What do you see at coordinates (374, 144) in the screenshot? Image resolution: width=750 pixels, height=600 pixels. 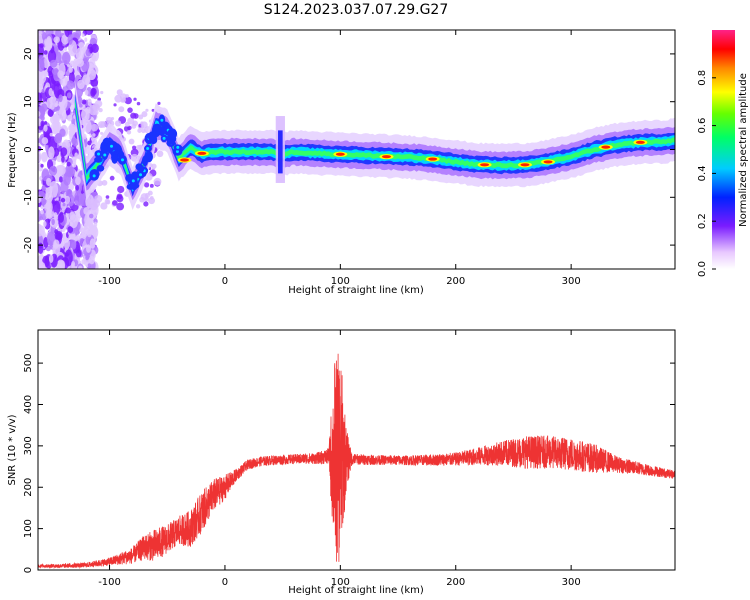 I see `spectral-ridge-band` at bounding box center [374, 144].